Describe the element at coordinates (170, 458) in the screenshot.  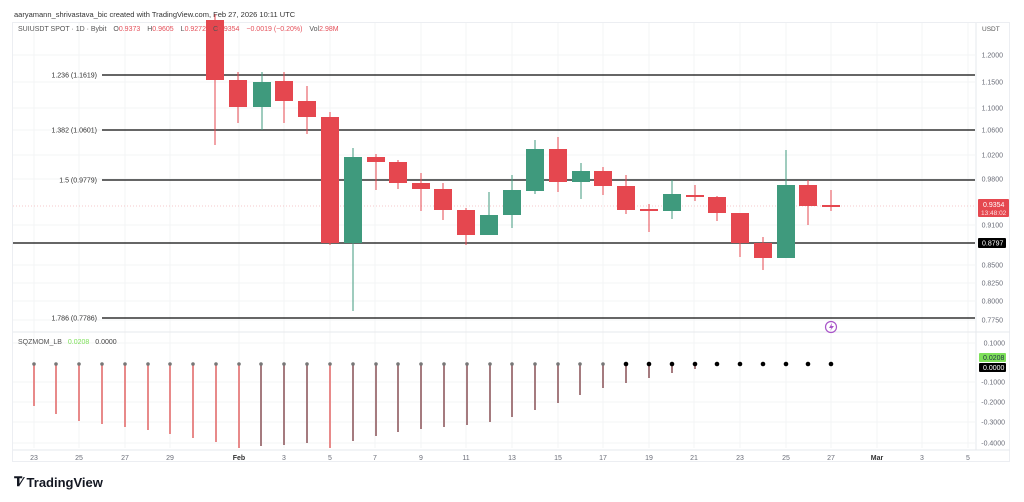
I see `date-axis-label: 29` at that location.